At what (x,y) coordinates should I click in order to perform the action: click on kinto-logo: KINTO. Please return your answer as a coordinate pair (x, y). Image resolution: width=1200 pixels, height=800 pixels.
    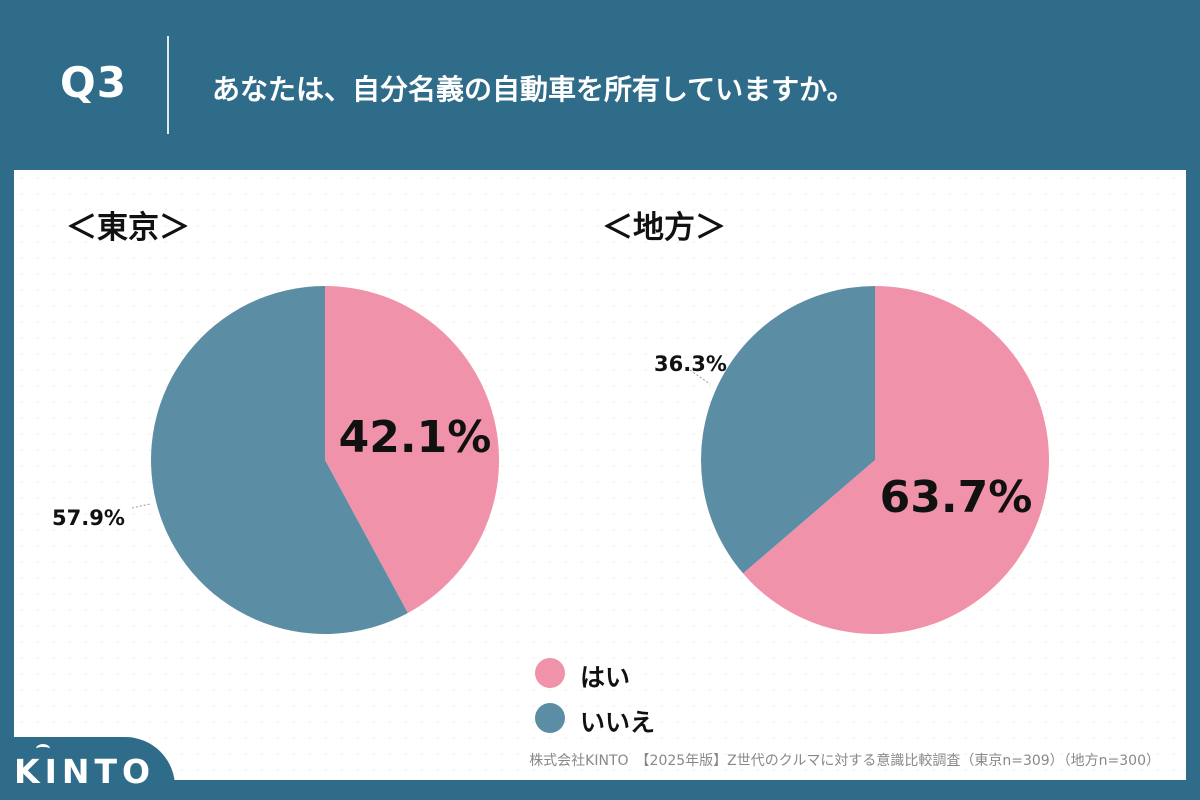
    Looking at the image, I should click on (85, 771).